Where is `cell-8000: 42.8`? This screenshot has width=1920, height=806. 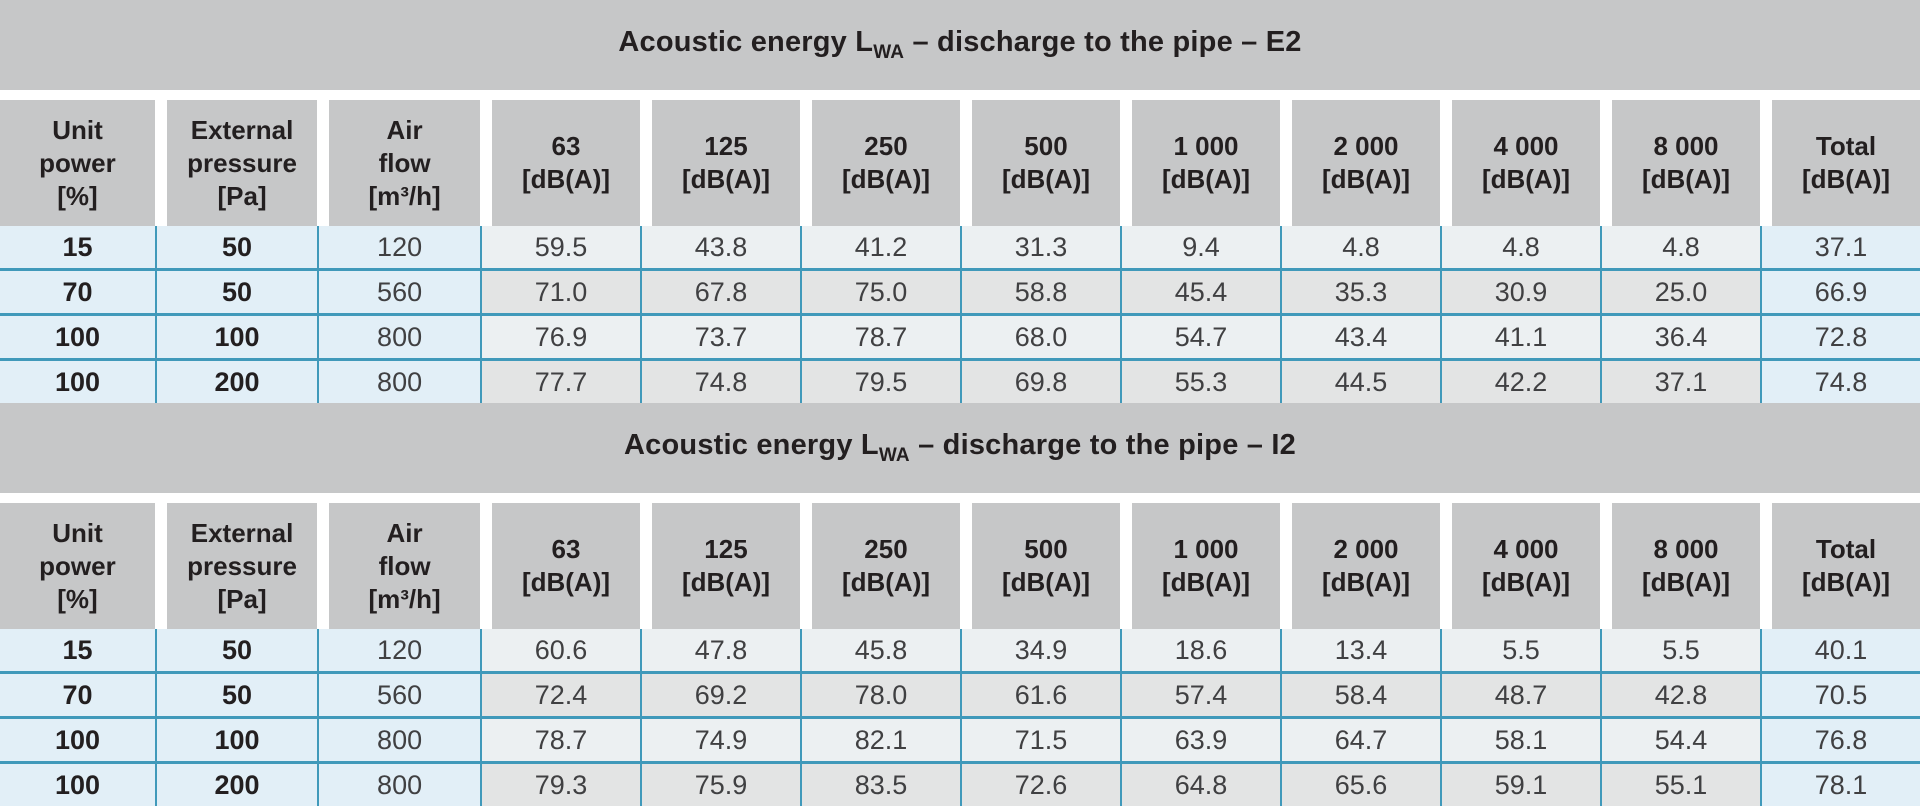 cell-8000: 42.8 is located at coordinates (1679, 695).